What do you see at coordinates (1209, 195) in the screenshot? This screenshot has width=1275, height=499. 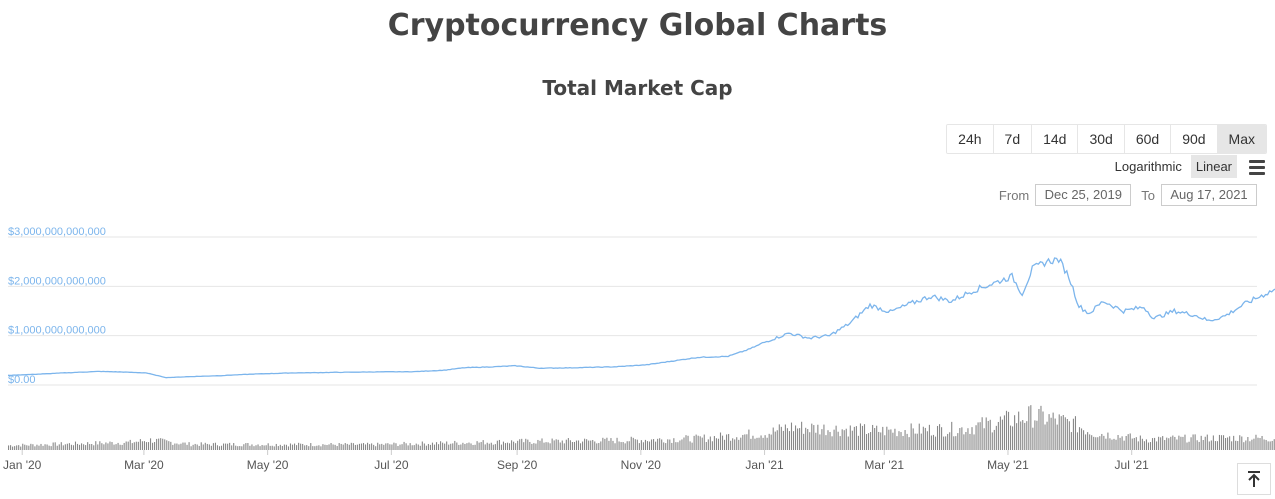 I see `to-date-input: Aug 17, 2021` at bounding box center [1209, 195].